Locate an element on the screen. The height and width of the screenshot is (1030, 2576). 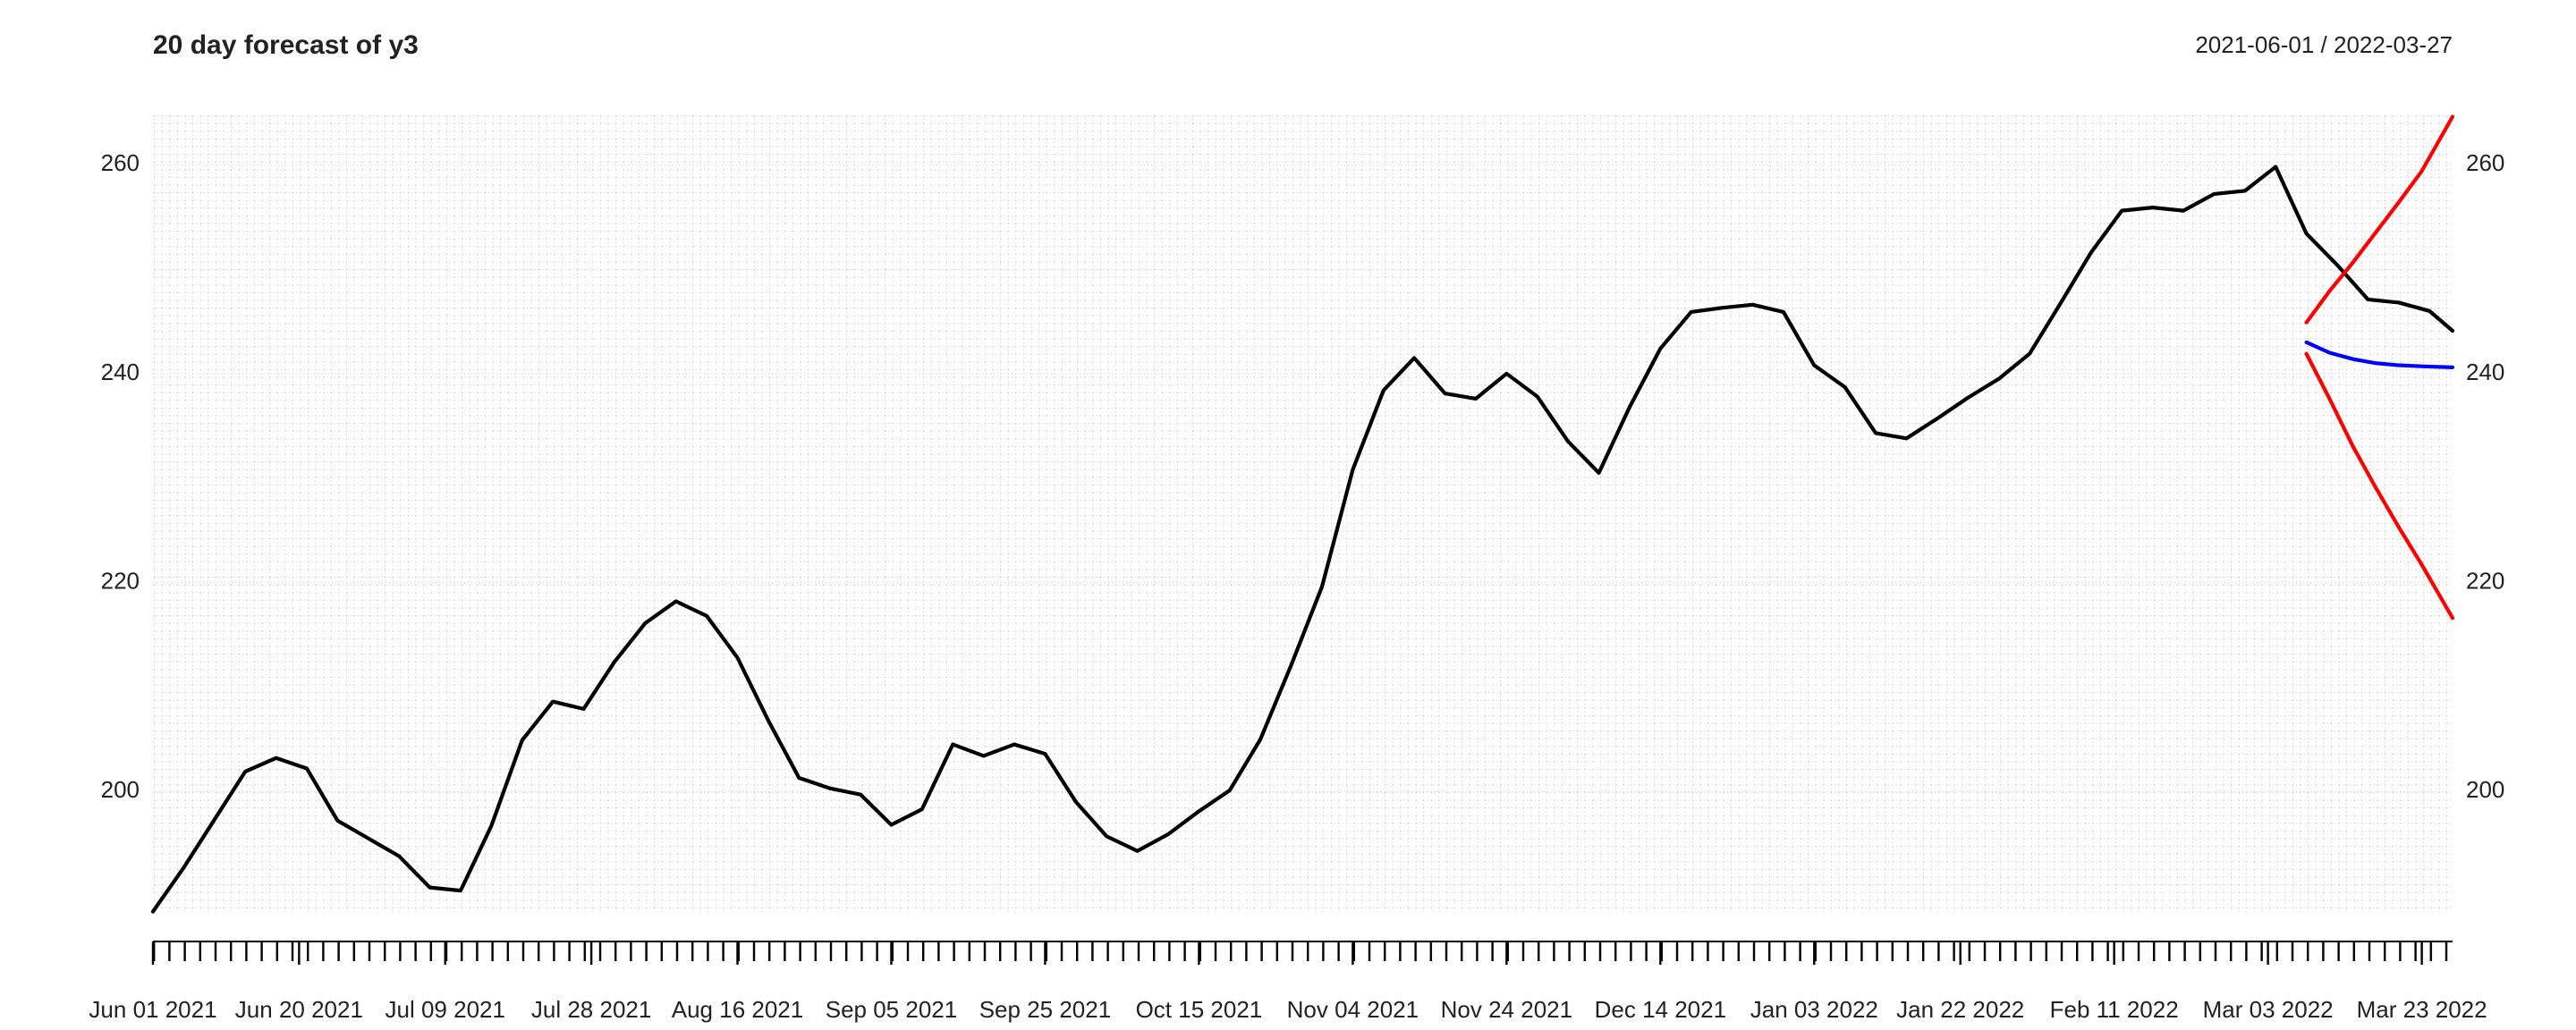
x-tick-label: Mar 03 2022 is located at coordinates (2268, 1010).